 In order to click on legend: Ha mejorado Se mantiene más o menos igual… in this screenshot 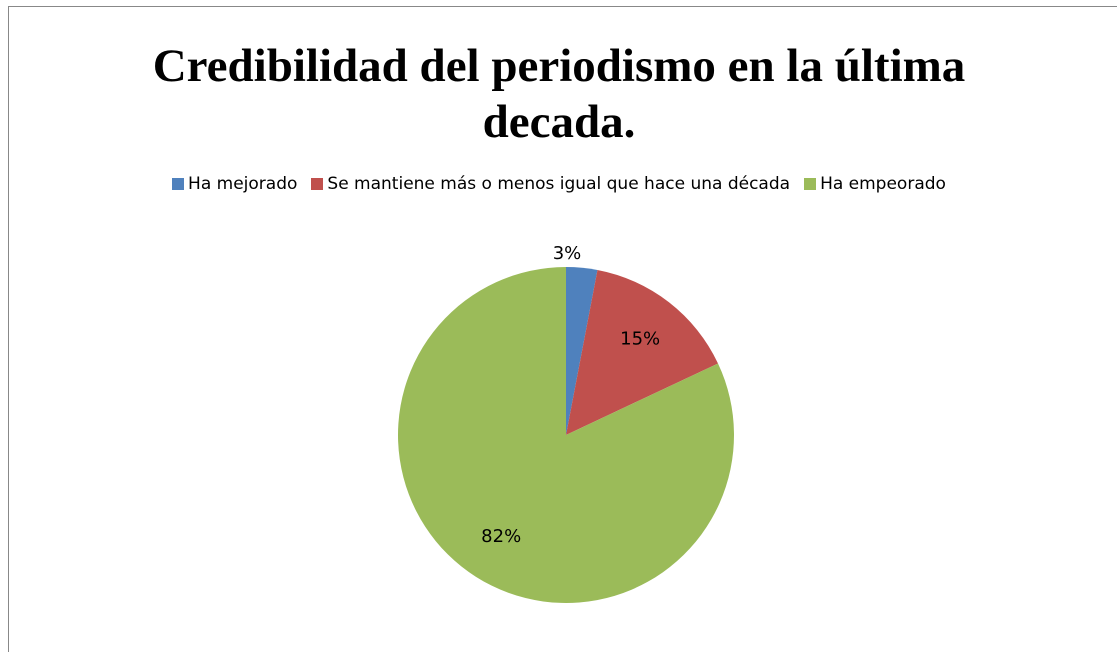, I will do `click(559, 184)`.